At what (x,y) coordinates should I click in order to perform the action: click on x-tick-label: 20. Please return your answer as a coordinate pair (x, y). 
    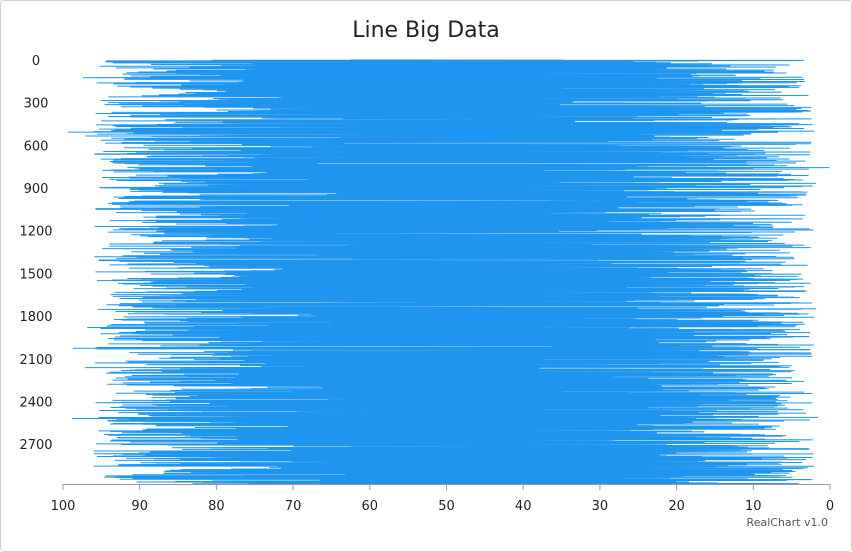
    Looking at the image, I should click on (676, 506).